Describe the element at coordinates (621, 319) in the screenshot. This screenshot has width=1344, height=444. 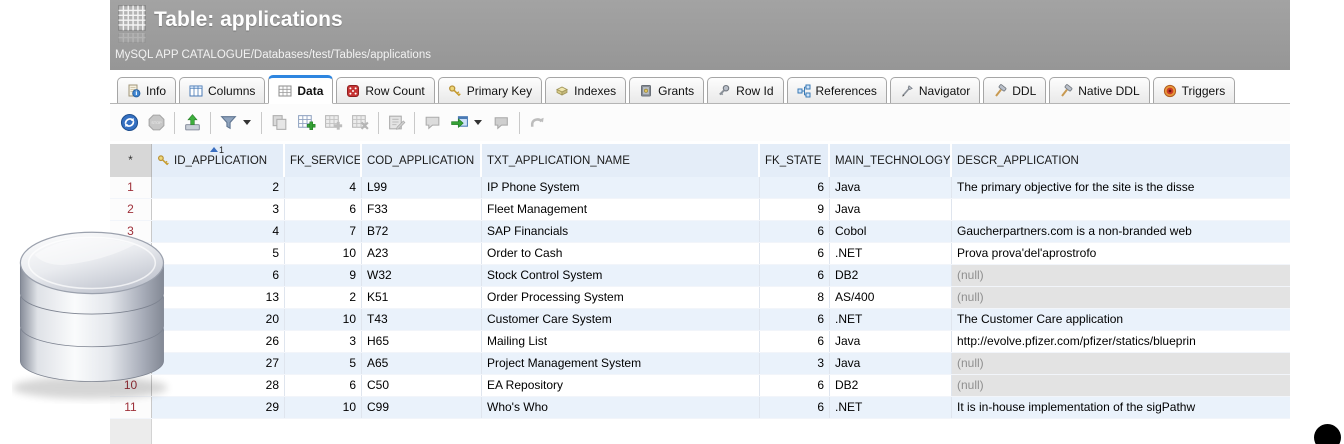
I see `cell-txt-application-name: Customer Care System` at that location.